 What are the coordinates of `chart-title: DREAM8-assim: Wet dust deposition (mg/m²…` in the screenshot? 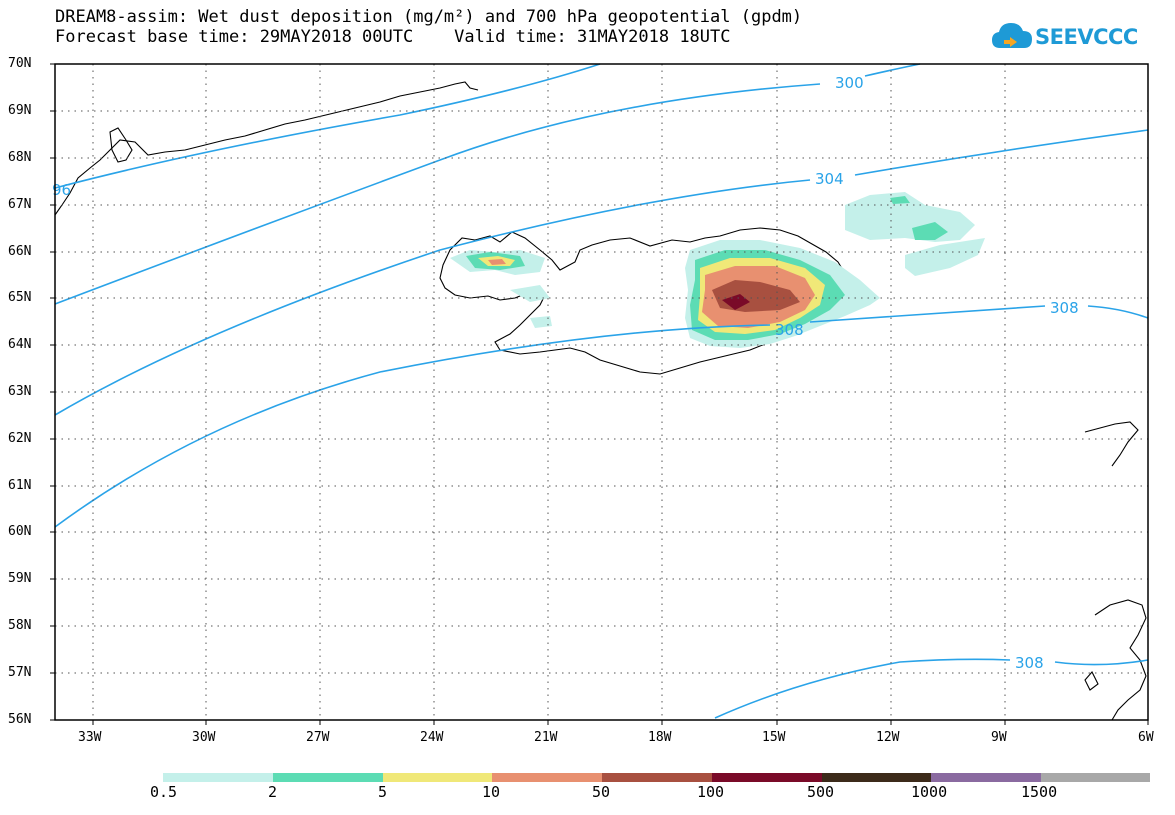 It's located at (429, 17).